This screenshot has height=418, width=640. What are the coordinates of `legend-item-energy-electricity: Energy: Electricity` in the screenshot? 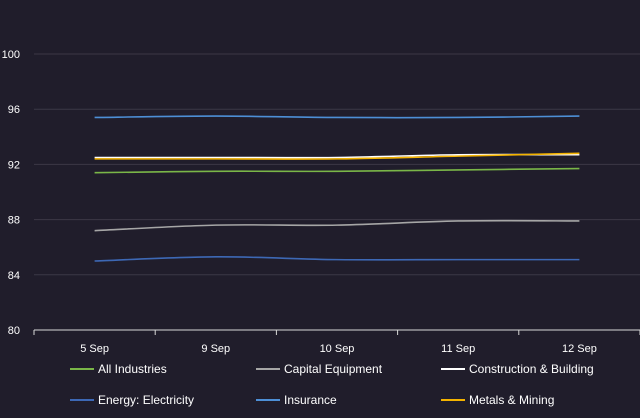 It's located at (132, 400).